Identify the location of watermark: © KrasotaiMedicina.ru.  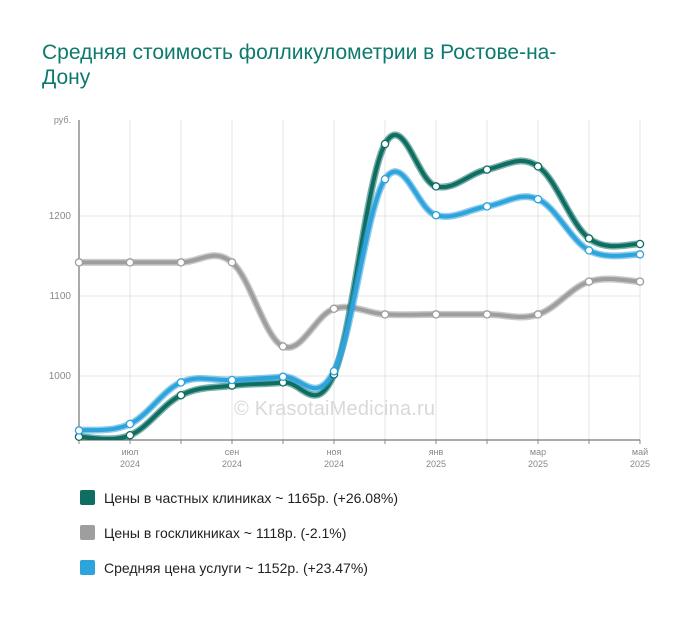
(335, 409).